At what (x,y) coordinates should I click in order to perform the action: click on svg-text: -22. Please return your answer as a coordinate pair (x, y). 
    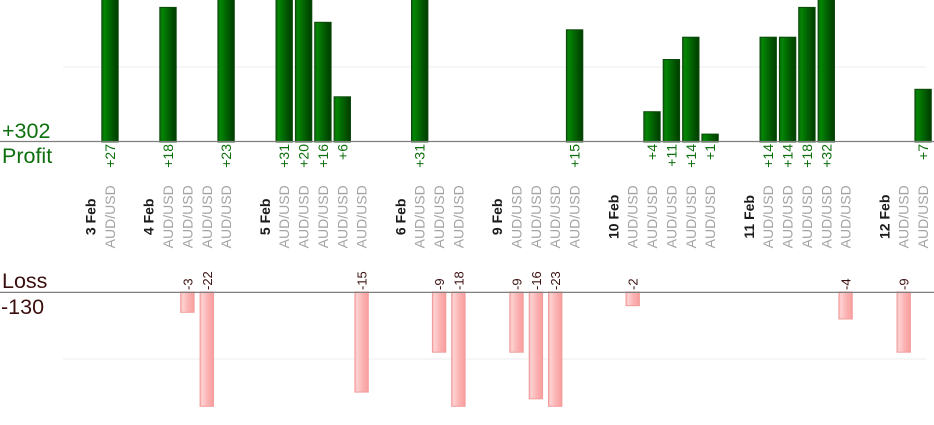
    Looking at the image, I should click on (207, 280).